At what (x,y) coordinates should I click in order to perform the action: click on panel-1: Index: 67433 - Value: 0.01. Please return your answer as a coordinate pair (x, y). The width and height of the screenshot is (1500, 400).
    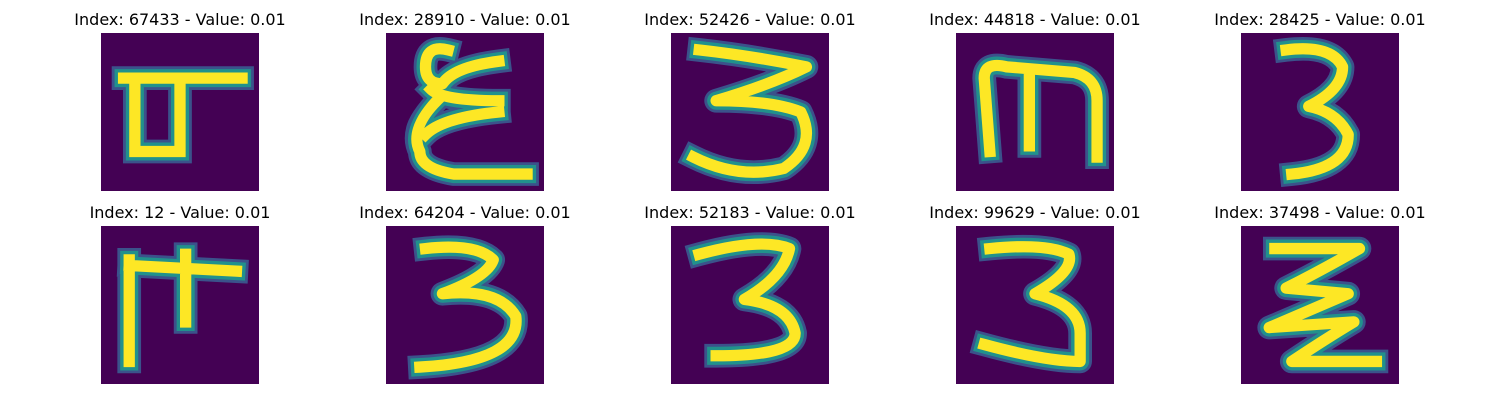
    Looking at the image, I should click on (180, 105).